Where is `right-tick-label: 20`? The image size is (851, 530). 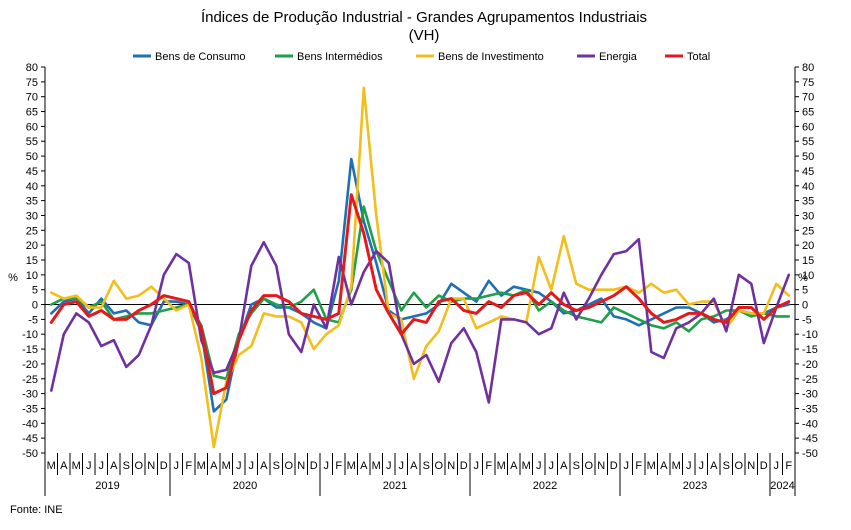 right-tick-label: 20 is located at coordinates (808, 246).